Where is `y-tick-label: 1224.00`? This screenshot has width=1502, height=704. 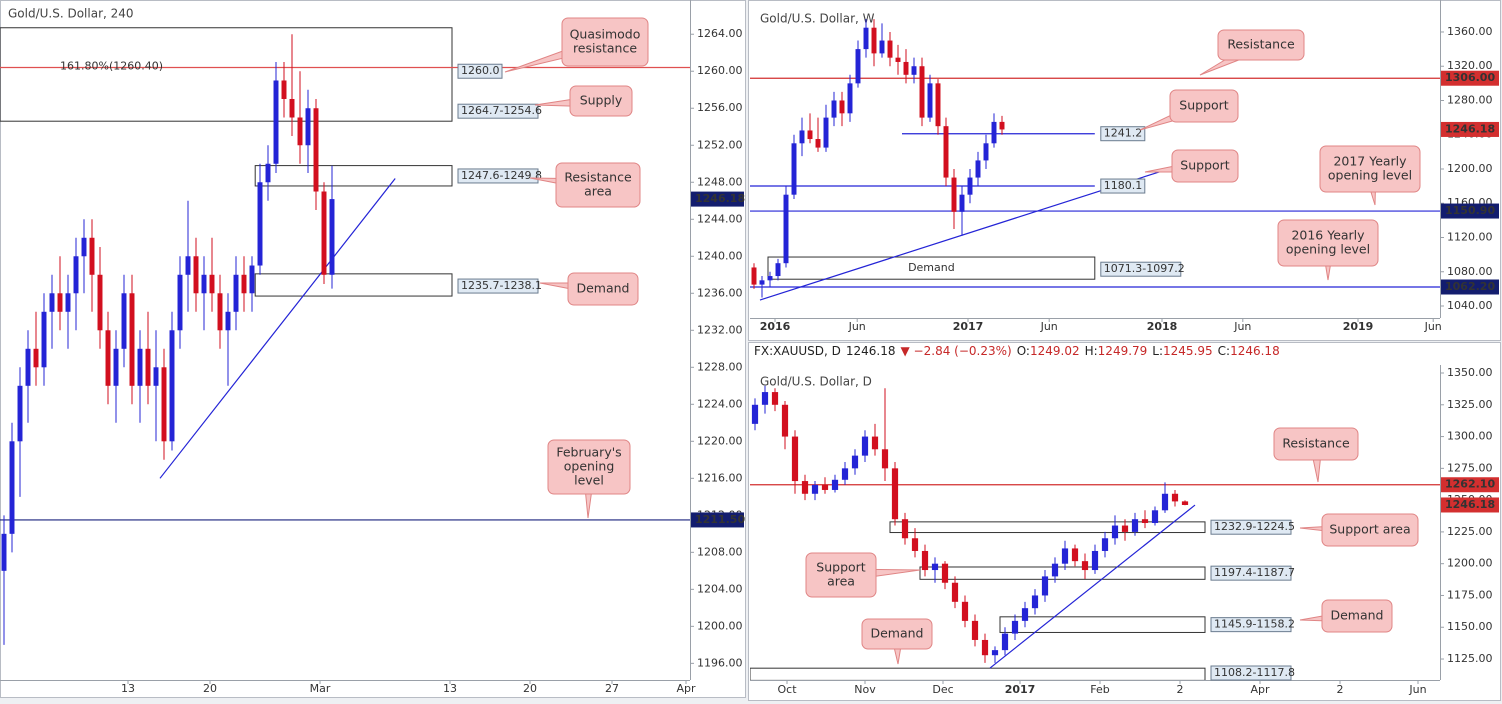 y-tick-label: 1224.00 is located at coordinates (720, 403).